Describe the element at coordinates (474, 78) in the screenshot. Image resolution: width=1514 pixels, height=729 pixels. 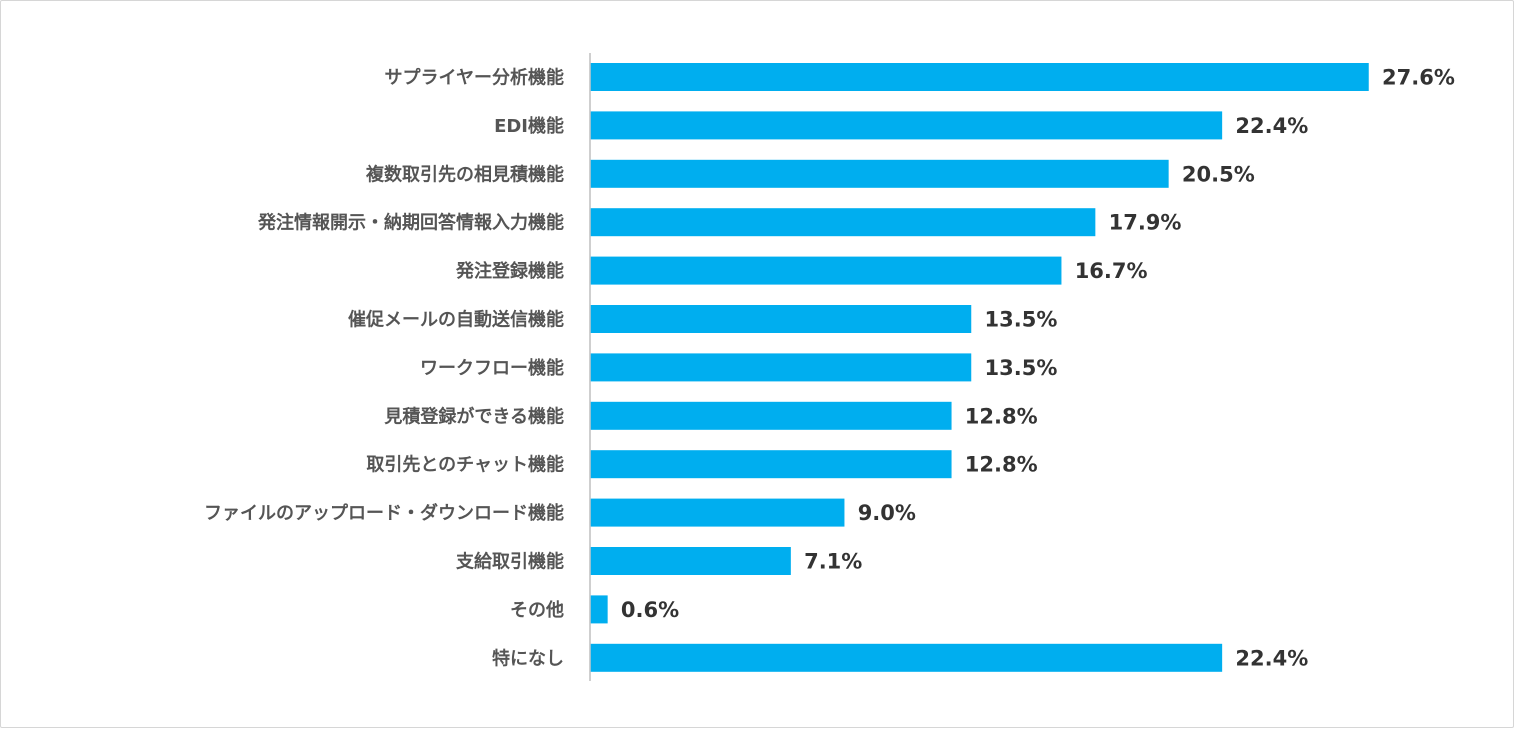
I see `category-label: サプライヤー分析機能` at that location.